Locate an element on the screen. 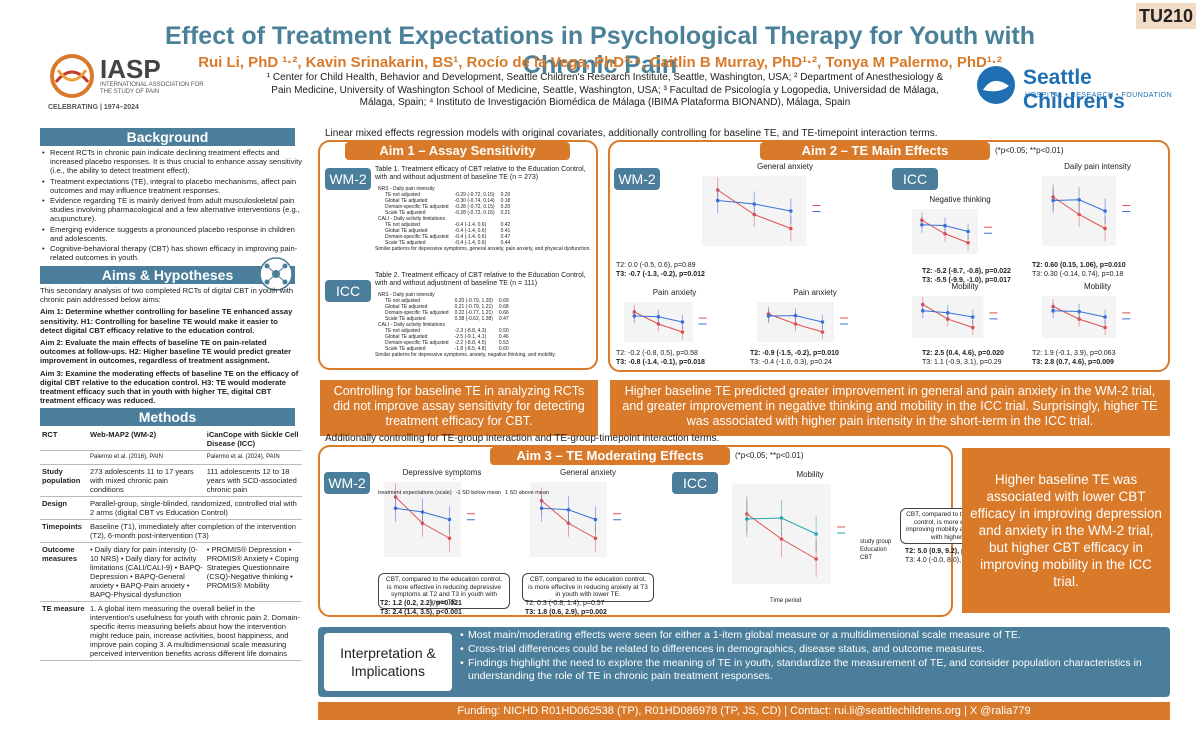 Image resolution: width=1200 pixels, height=743 pixels. aim3-wm2-badge: WM-2 is located at coordinates (347, 483).